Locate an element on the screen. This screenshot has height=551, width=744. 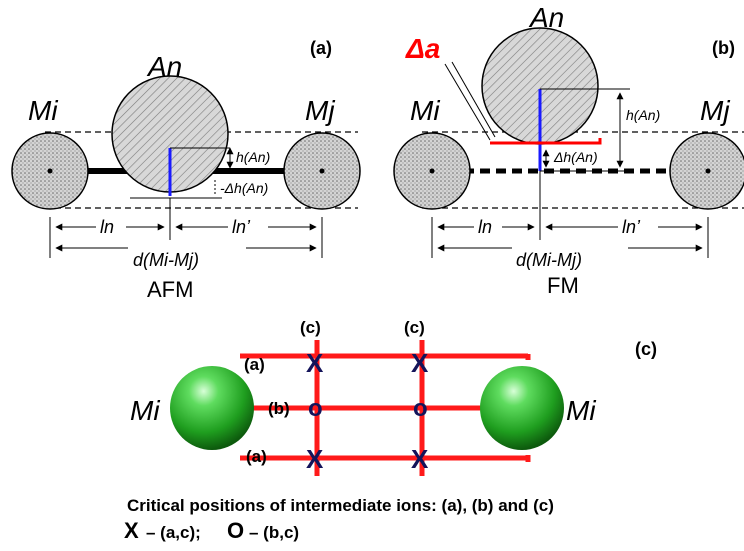
legend-x-text: – (a,c); is located at coordinates (173, 532).